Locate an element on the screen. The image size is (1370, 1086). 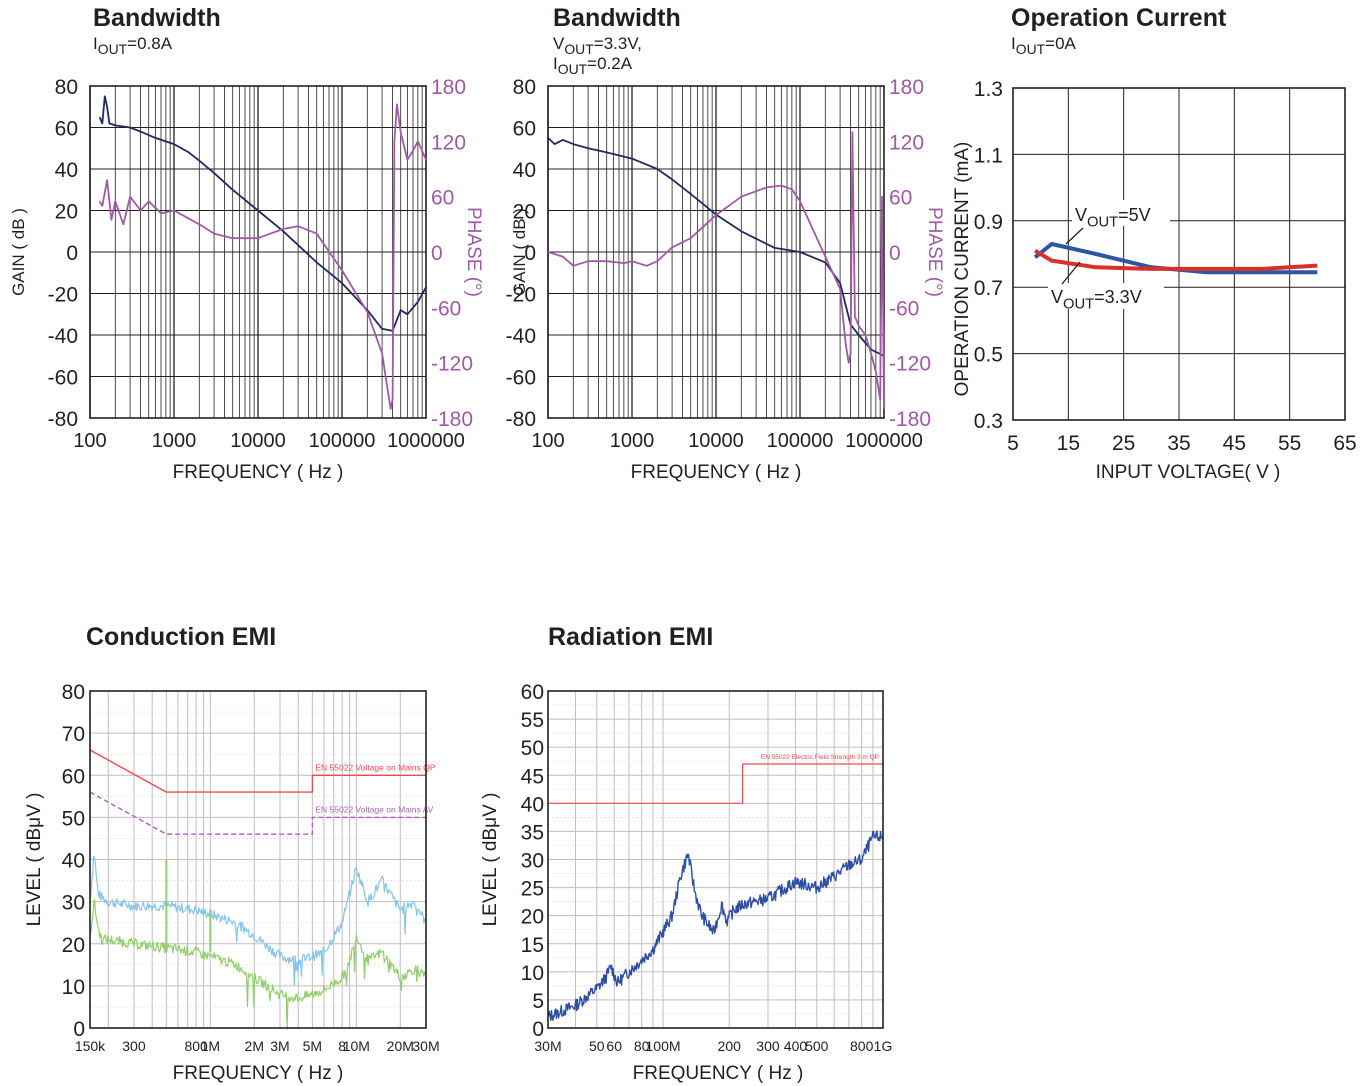
x-tick-label: 20M is located at coordinates (400, 1046).